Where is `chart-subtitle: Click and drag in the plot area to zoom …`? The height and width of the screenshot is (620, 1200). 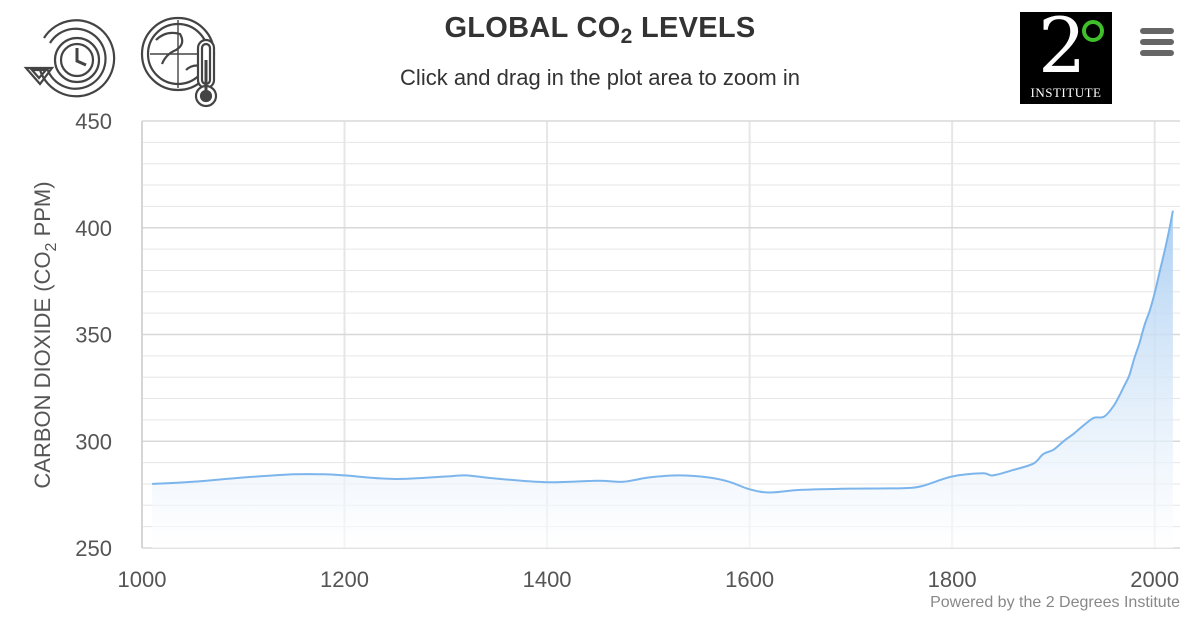 chart-subtitle: Click and drag in the plot area to zoom … is located at coordinates (600, 77).